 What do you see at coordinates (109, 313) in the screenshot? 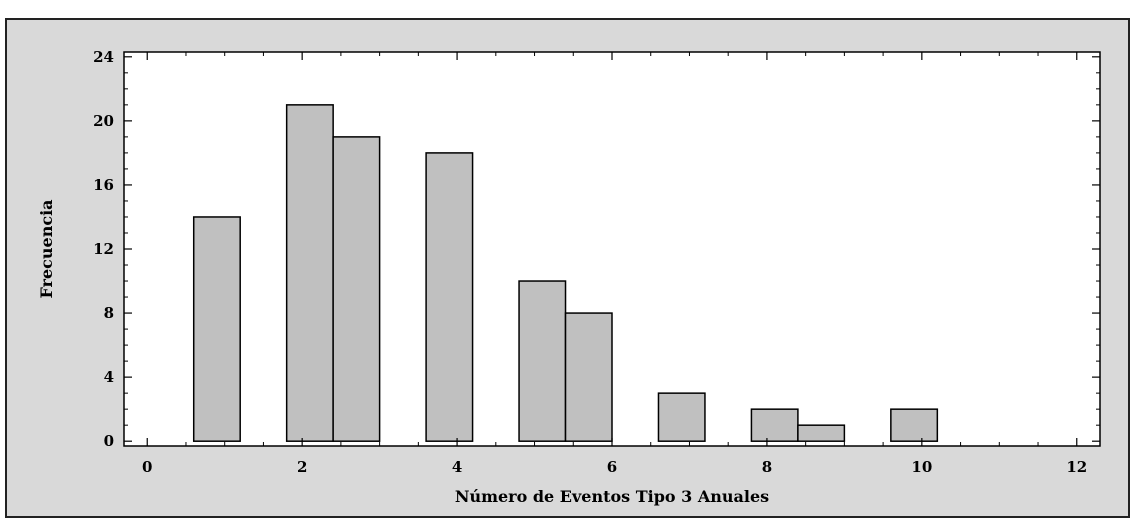
I see `y-tick-label-2: 8` at bounding box center [109, 313].